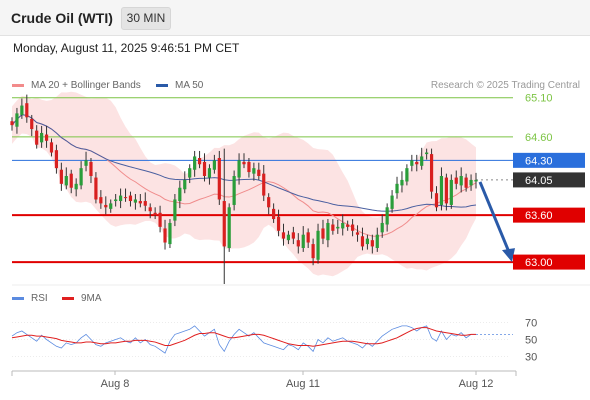  I want to click on x-tick-label: Aug 8, so click(115, 384).